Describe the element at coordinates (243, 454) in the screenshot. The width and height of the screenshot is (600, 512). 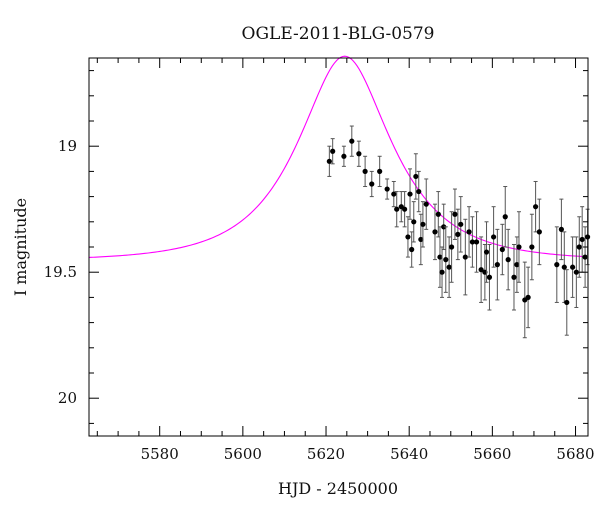
I see `x-tick-label: 5600` at that location.